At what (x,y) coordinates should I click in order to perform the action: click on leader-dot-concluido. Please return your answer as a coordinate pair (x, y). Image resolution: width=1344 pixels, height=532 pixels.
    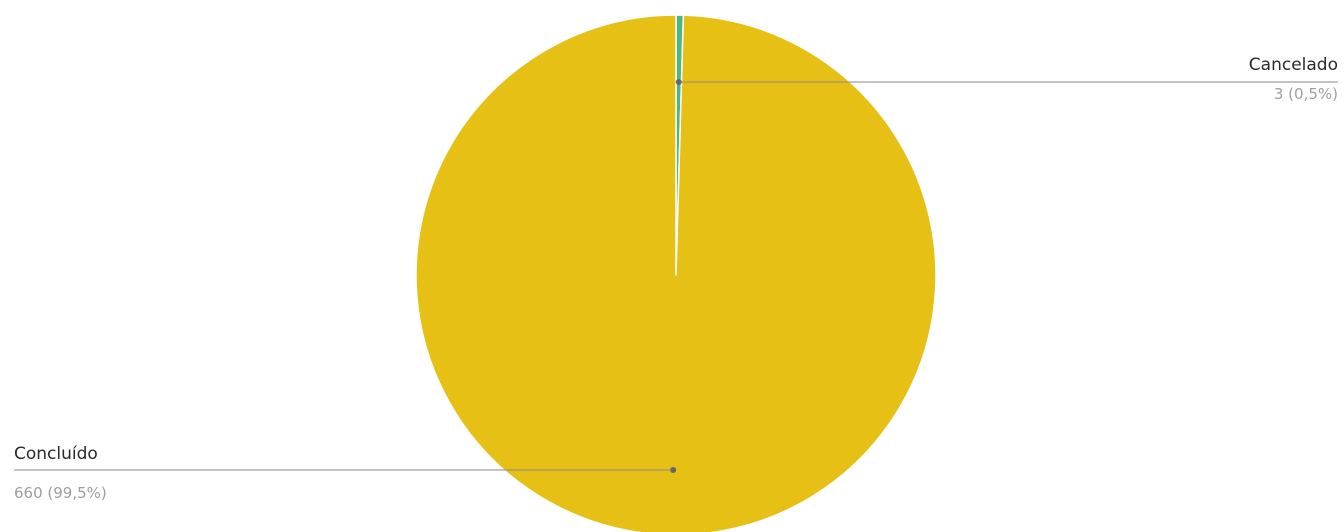
    Looking at the image, I should click on (673, 470).